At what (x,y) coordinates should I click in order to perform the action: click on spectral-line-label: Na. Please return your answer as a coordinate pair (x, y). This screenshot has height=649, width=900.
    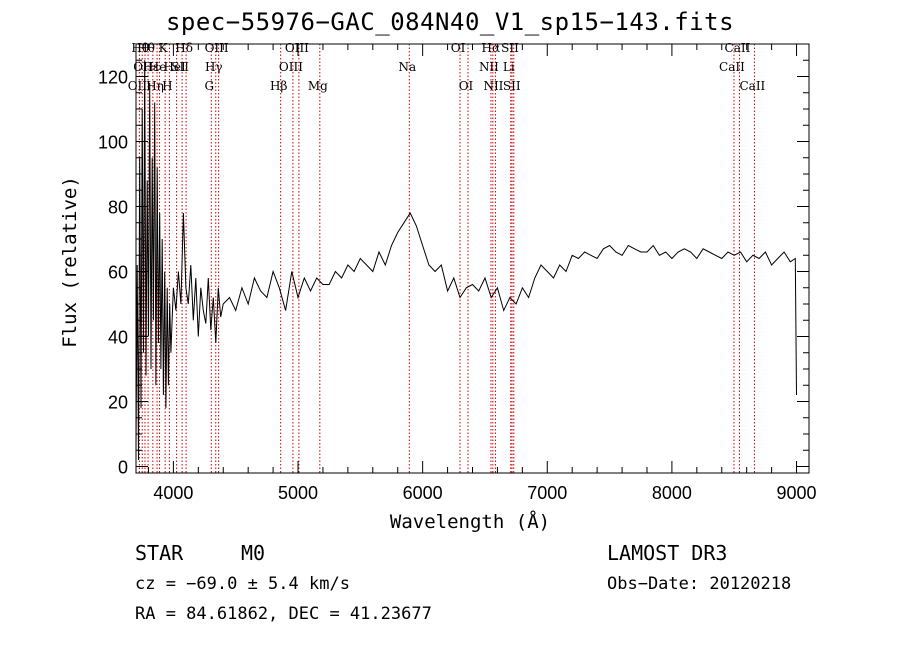
    Looking at the image, I should click on (407, 67).